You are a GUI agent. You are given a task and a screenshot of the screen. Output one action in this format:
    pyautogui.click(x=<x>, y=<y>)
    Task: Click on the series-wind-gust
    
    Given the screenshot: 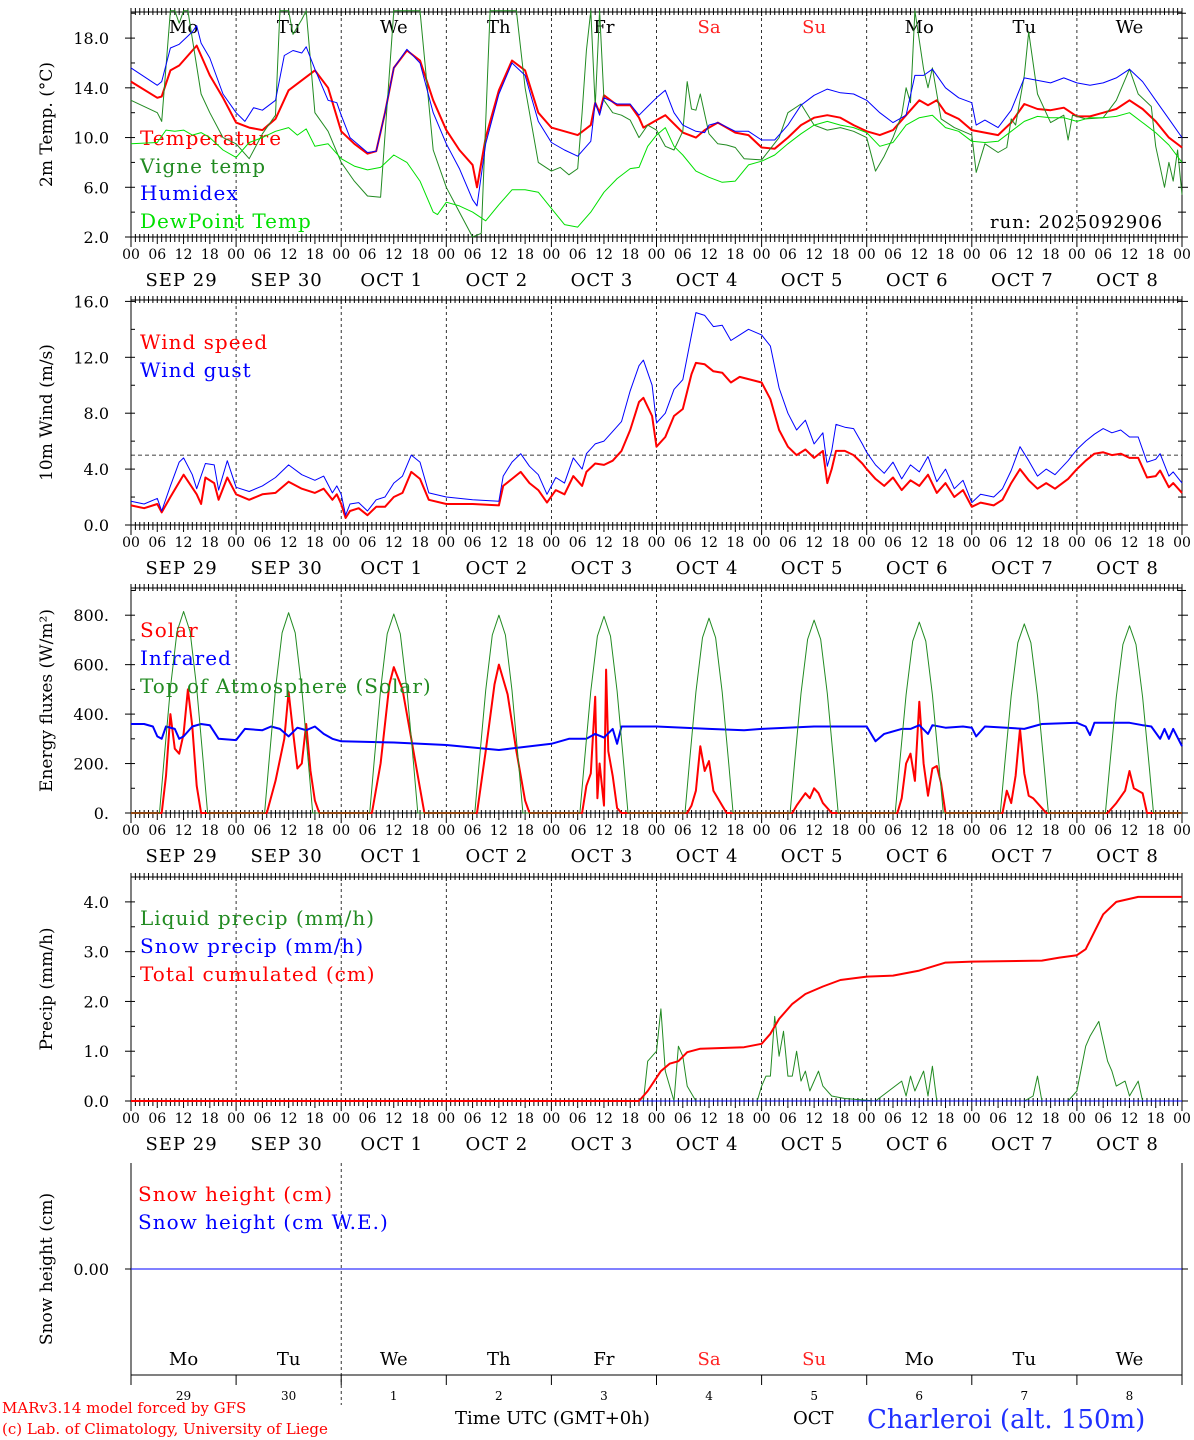 What is the action you would take?
    pyautogui.click(x=656, y=414)
    